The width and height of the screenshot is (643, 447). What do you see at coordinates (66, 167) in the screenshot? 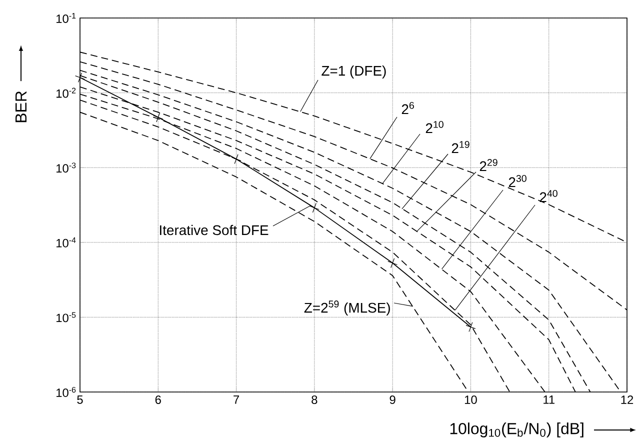
I see `y-tick-label: 10$^{-3}$` at bounding box center [66, 167].